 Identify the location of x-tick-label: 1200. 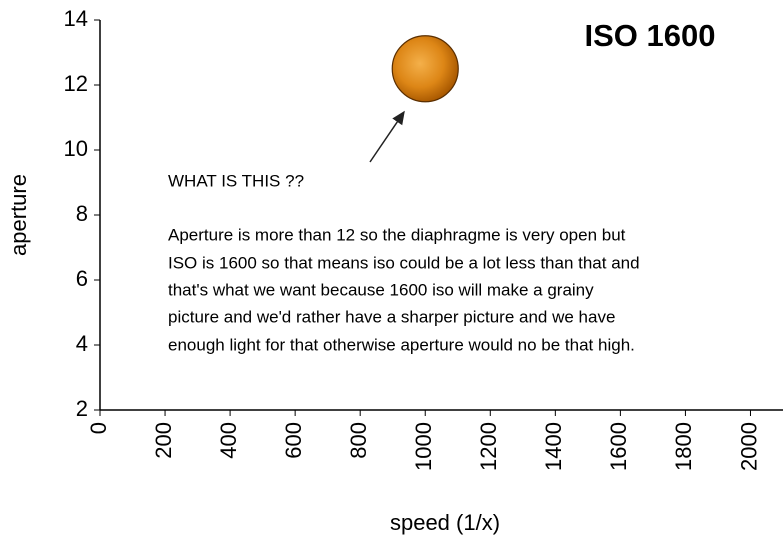
(488, 446).